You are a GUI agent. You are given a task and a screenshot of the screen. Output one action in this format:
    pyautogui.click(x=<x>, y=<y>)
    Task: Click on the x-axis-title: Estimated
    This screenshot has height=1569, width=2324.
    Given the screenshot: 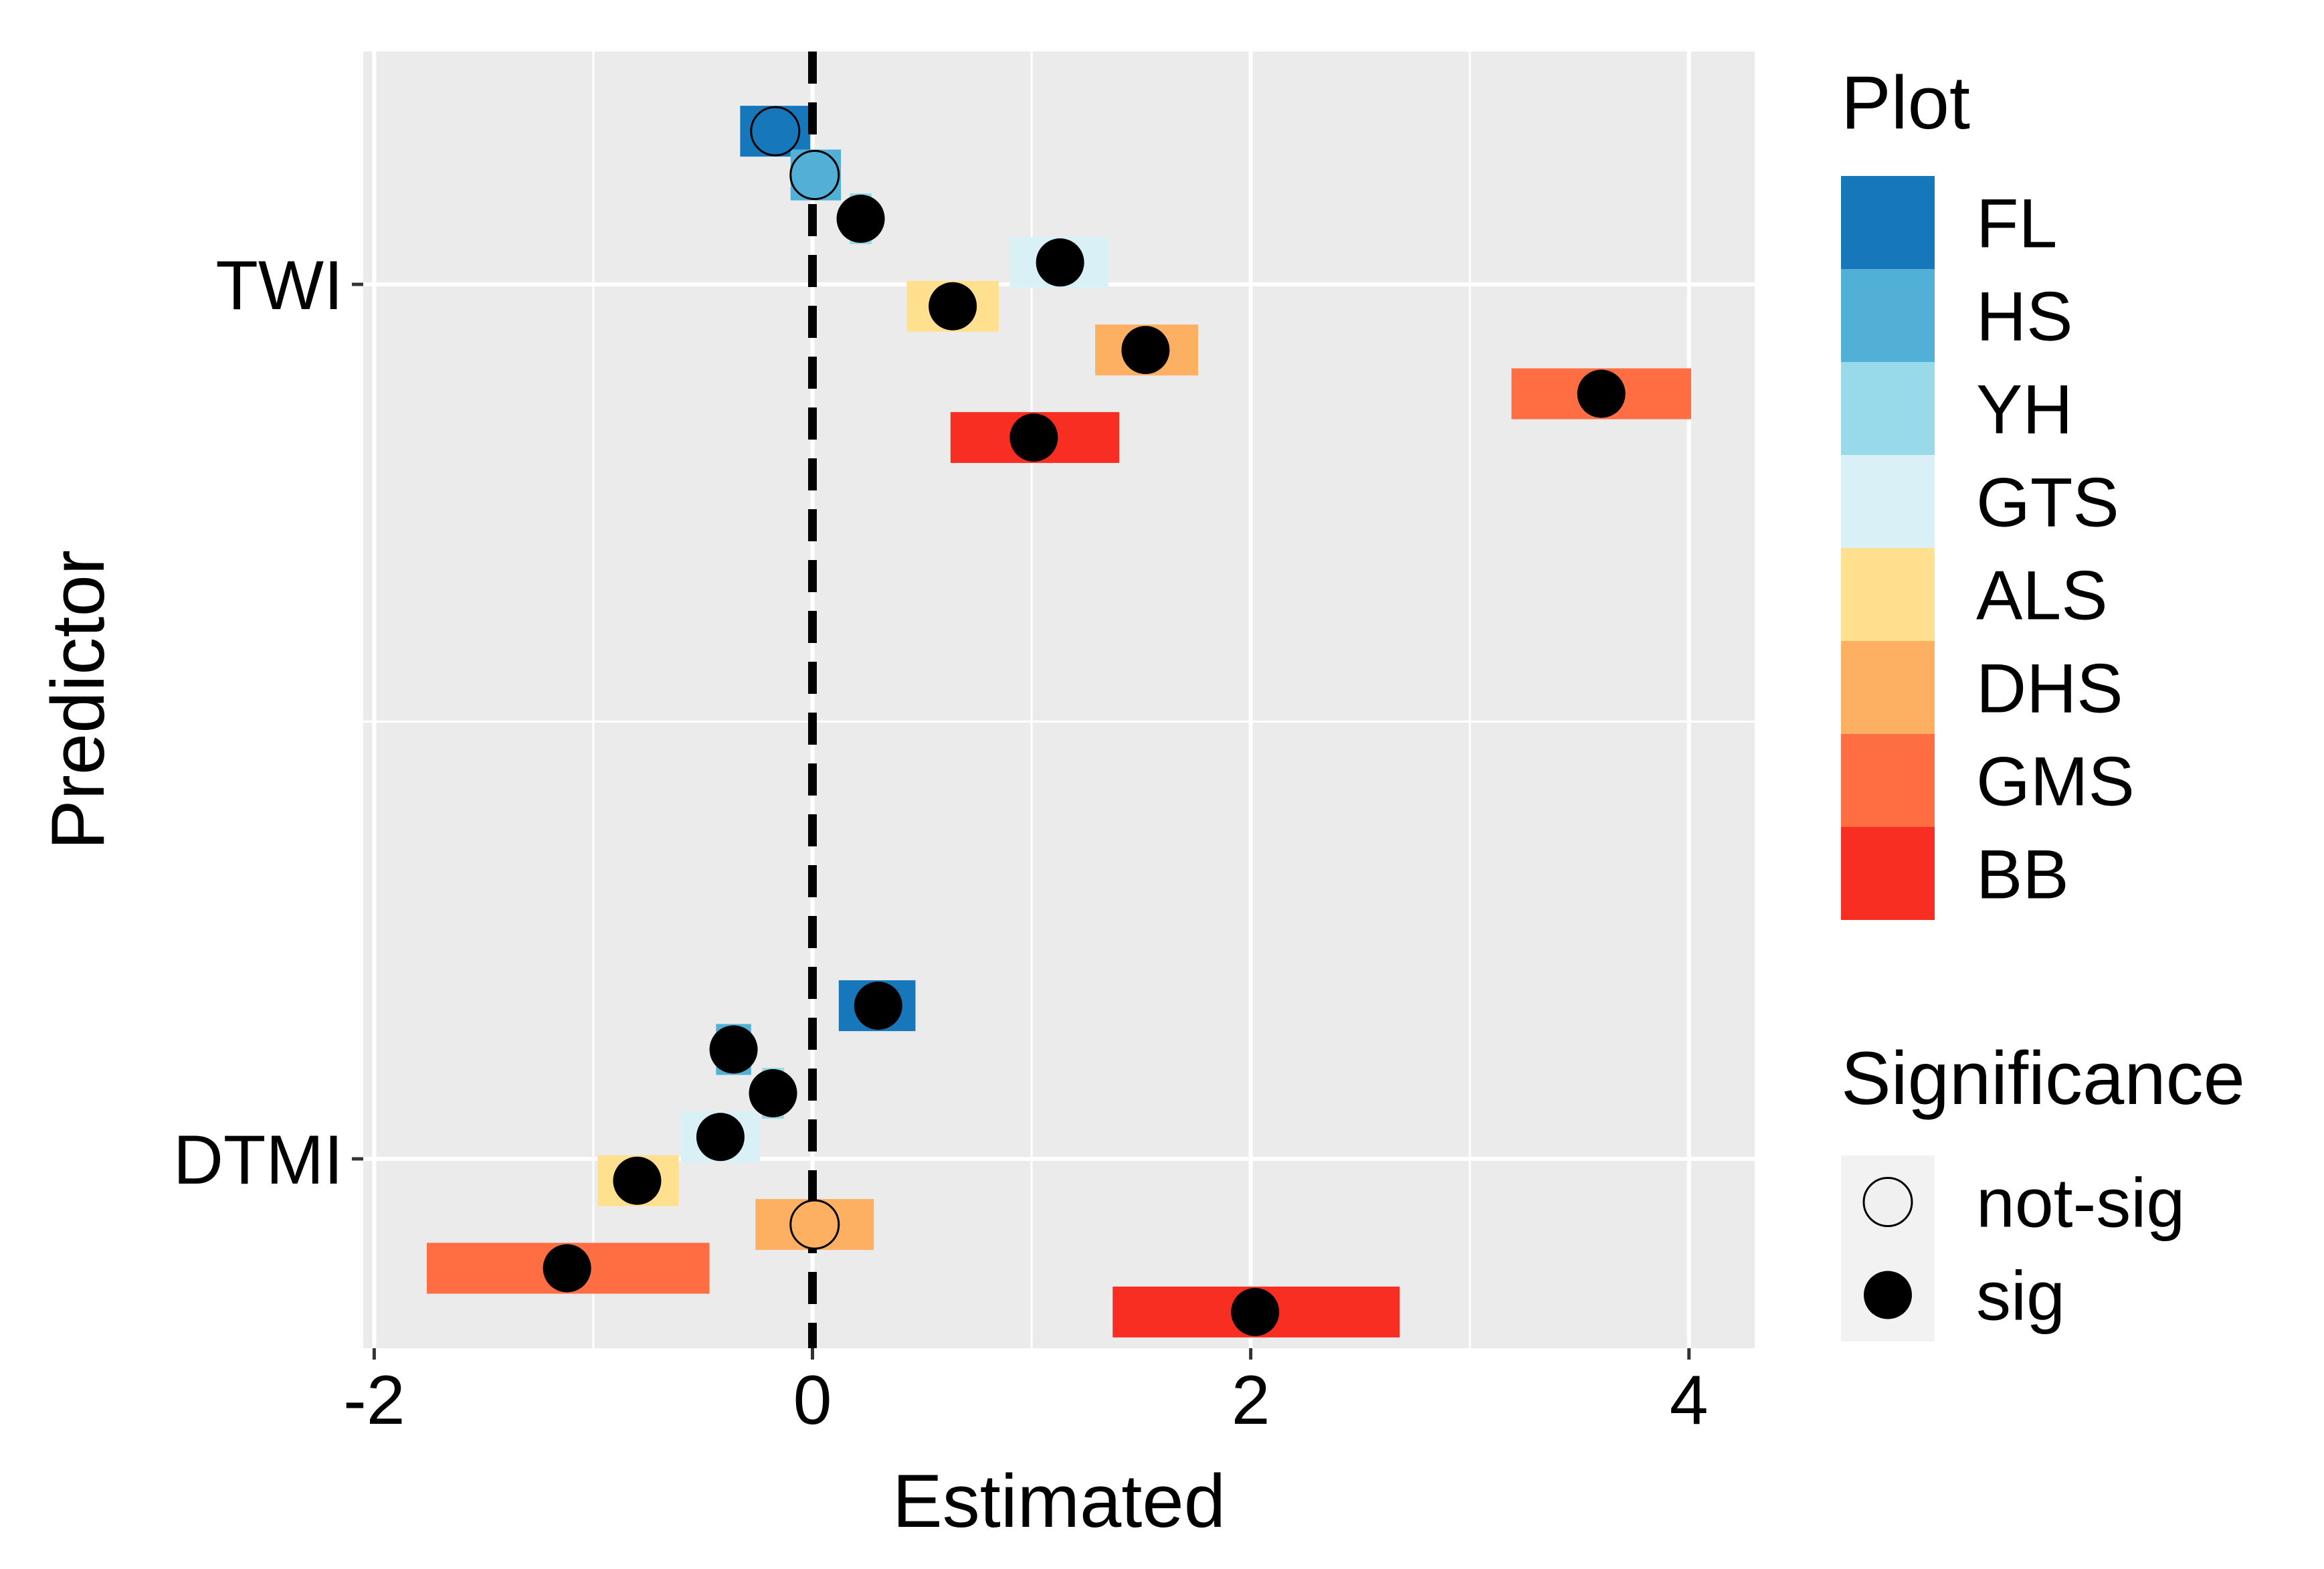 What is the action you would take?
    pyautogui.click(x=1059, y=1501)
    